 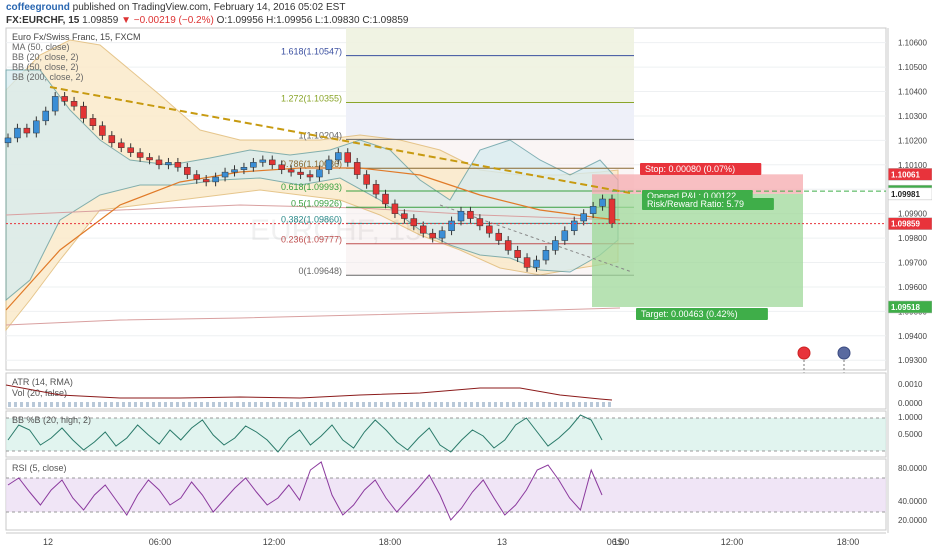 I want to click on price-tick-label: 1.10200, so click(x=912, y=140).